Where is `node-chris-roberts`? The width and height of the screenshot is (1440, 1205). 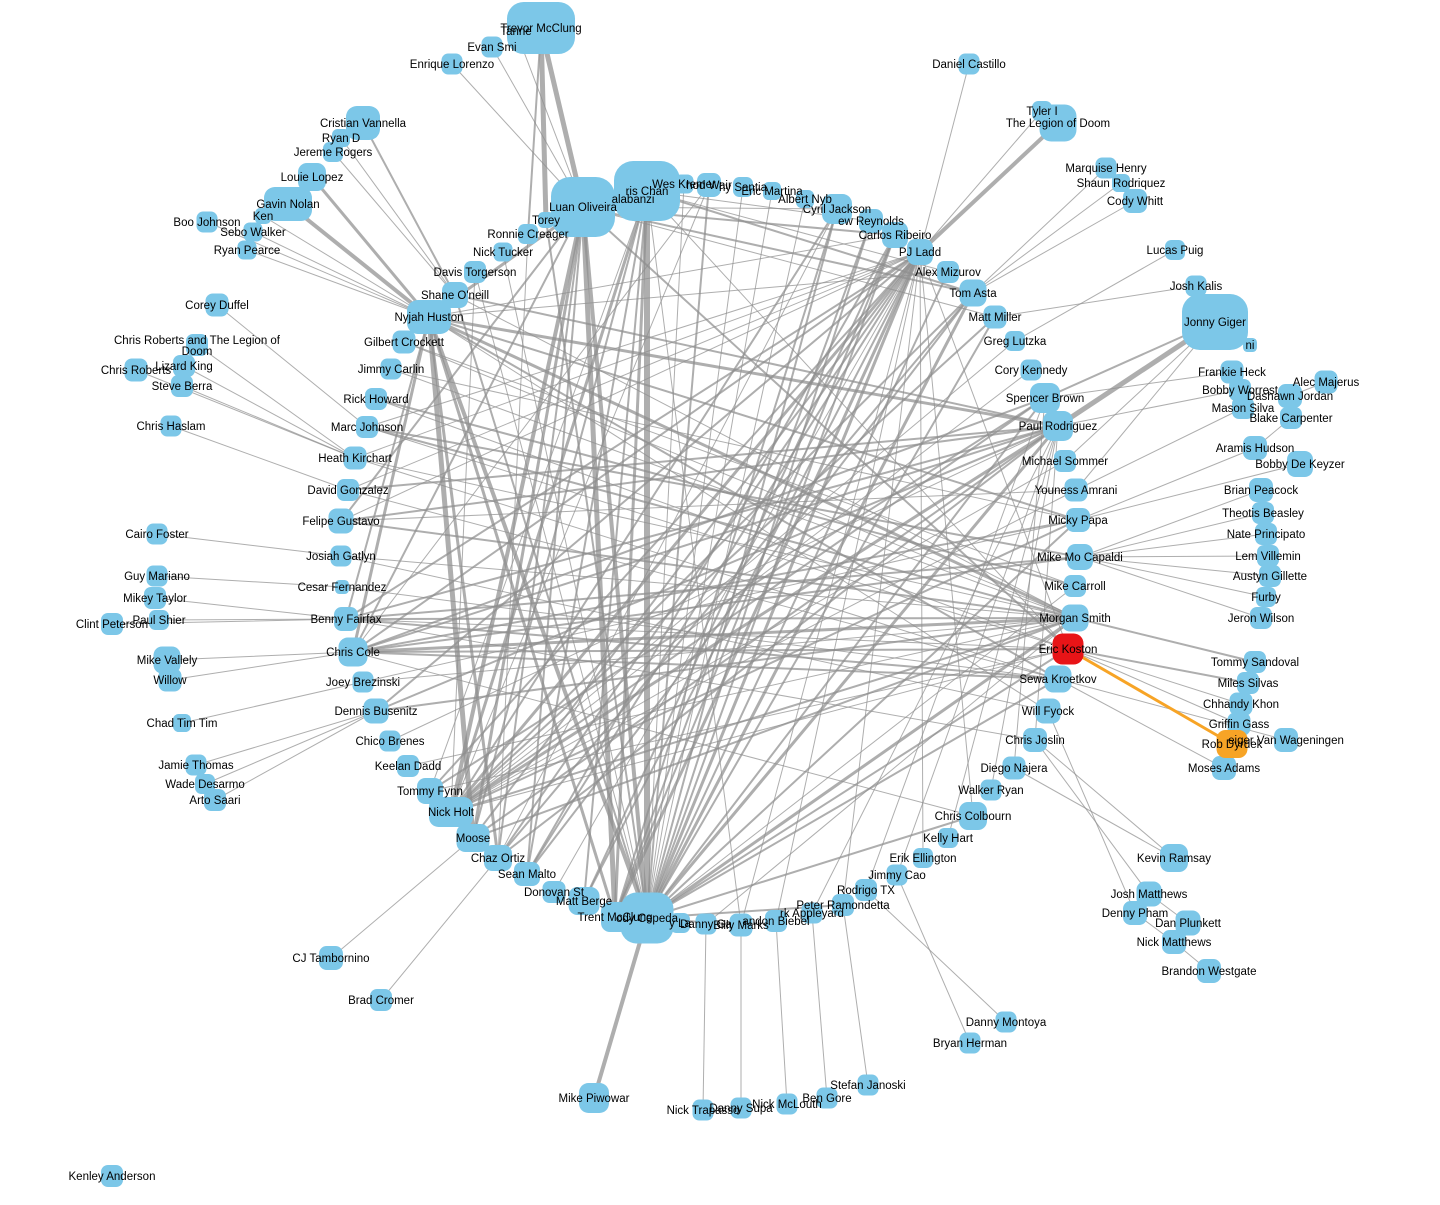
node-chris-roberts is located at coordinates (136, 370).